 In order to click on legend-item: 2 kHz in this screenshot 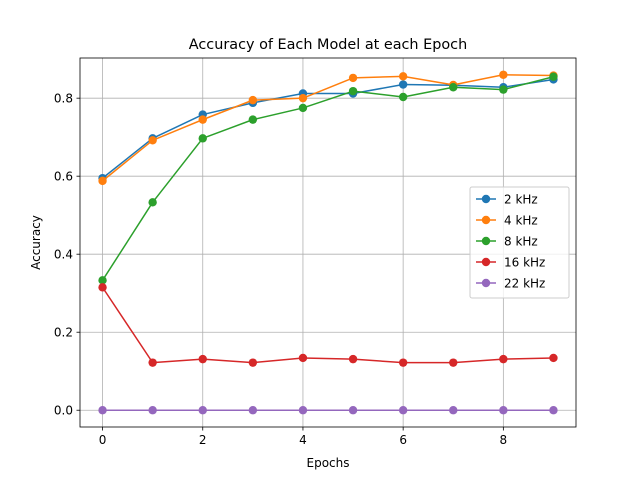, I will do `click(507, 199)`.